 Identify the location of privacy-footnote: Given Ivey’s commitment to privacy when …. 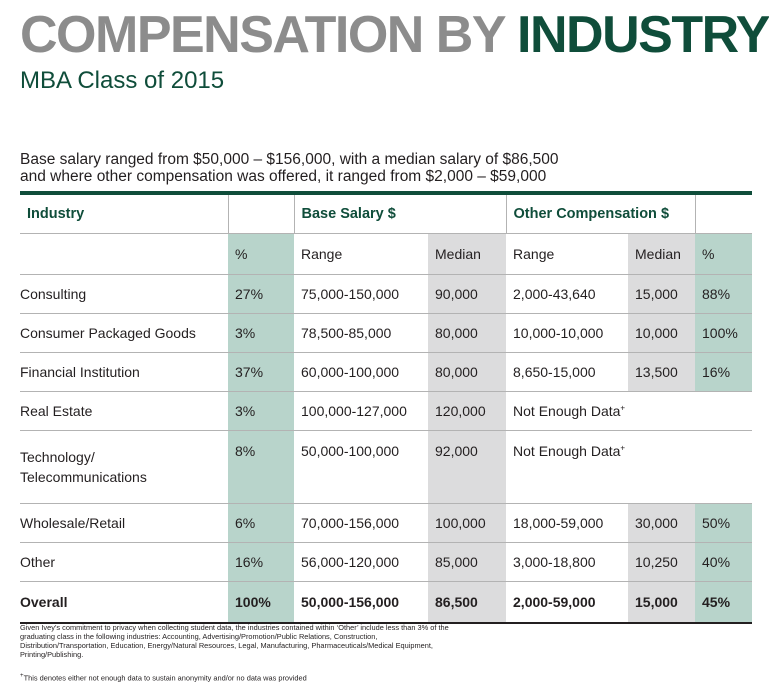
(234, 641).